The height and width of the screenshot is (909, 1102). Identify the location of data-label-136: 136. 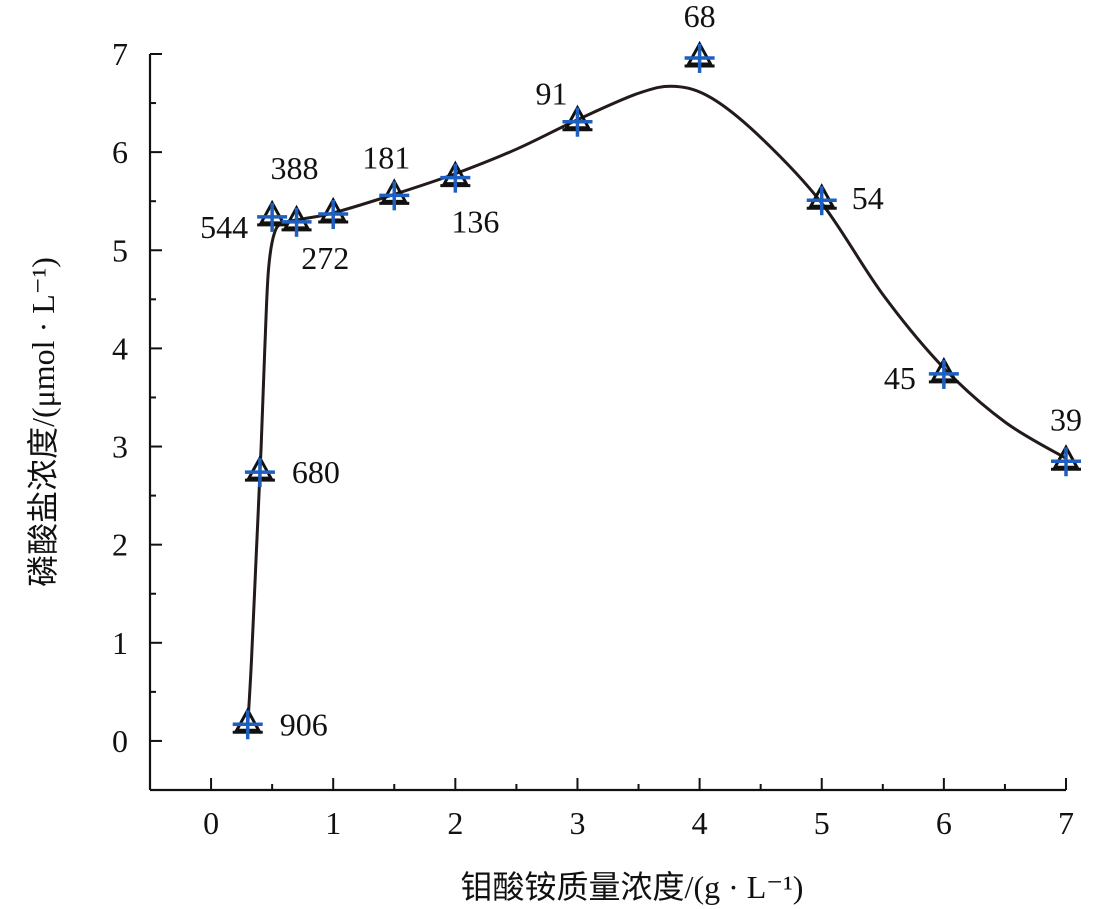
(475, 222).